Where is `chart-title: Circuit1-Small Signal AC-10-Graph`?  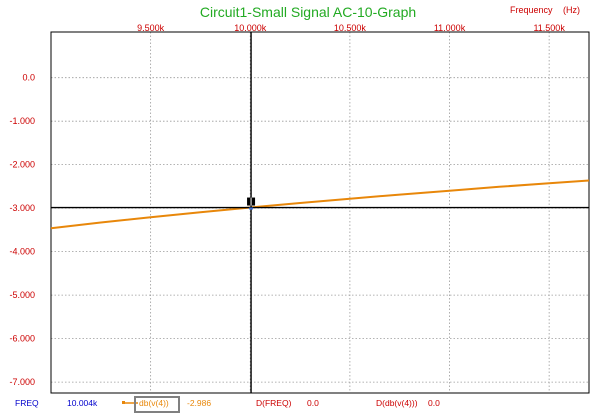 chart-title: Circuit1-Small Signal AC-10-Graph is located at coordinates (308, 12).